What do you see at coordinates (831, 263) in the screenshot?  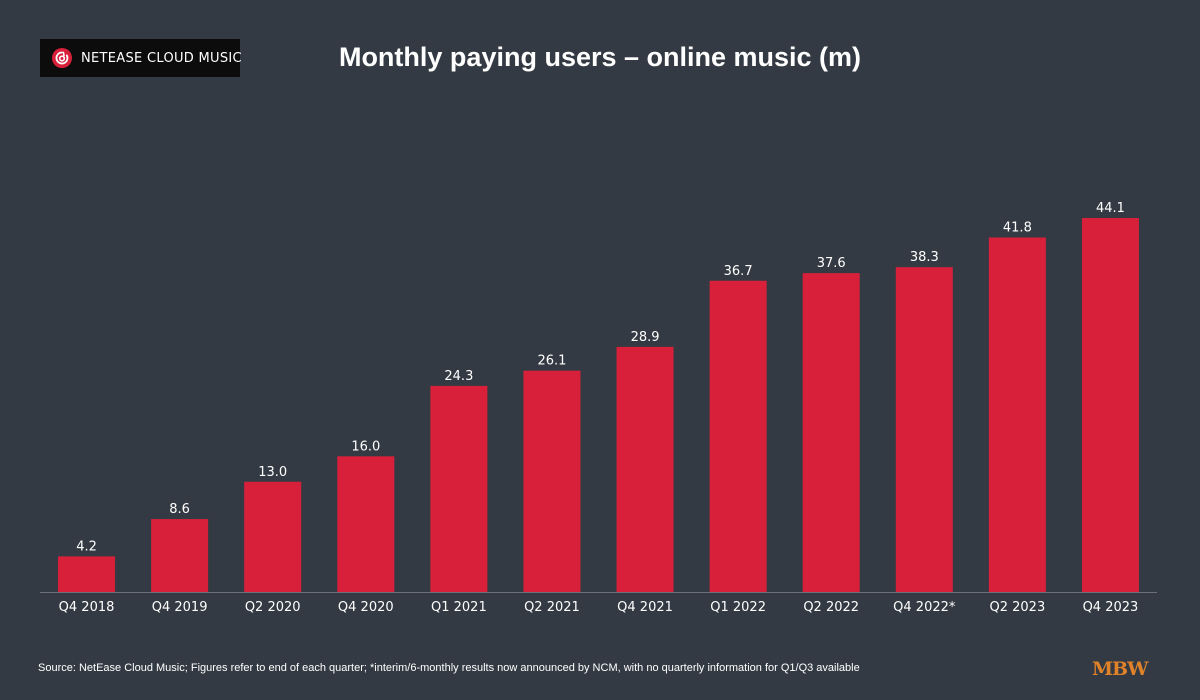 I see `data-label: 37.6` at bounding box center [831, 263].